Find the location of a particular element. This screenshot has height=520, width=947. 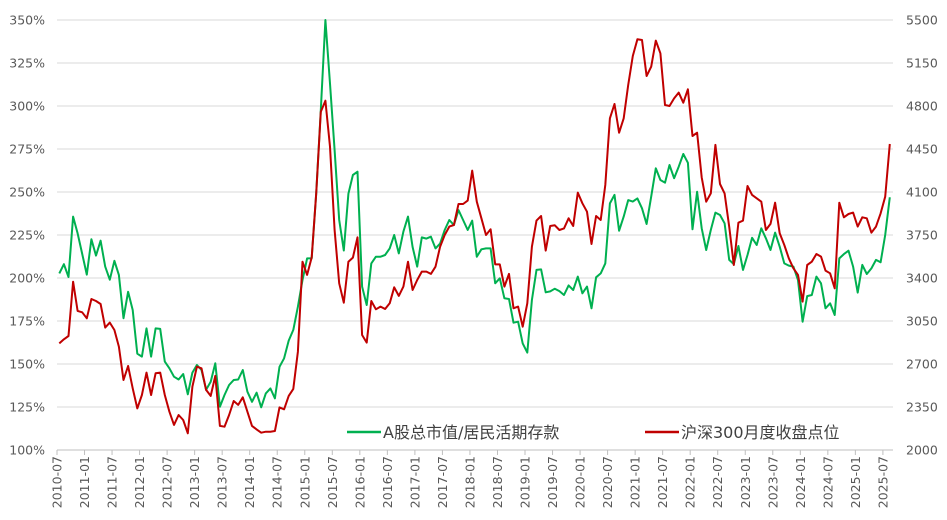

x-tick-label: 2013-01 is located at coordinates (194, 482).